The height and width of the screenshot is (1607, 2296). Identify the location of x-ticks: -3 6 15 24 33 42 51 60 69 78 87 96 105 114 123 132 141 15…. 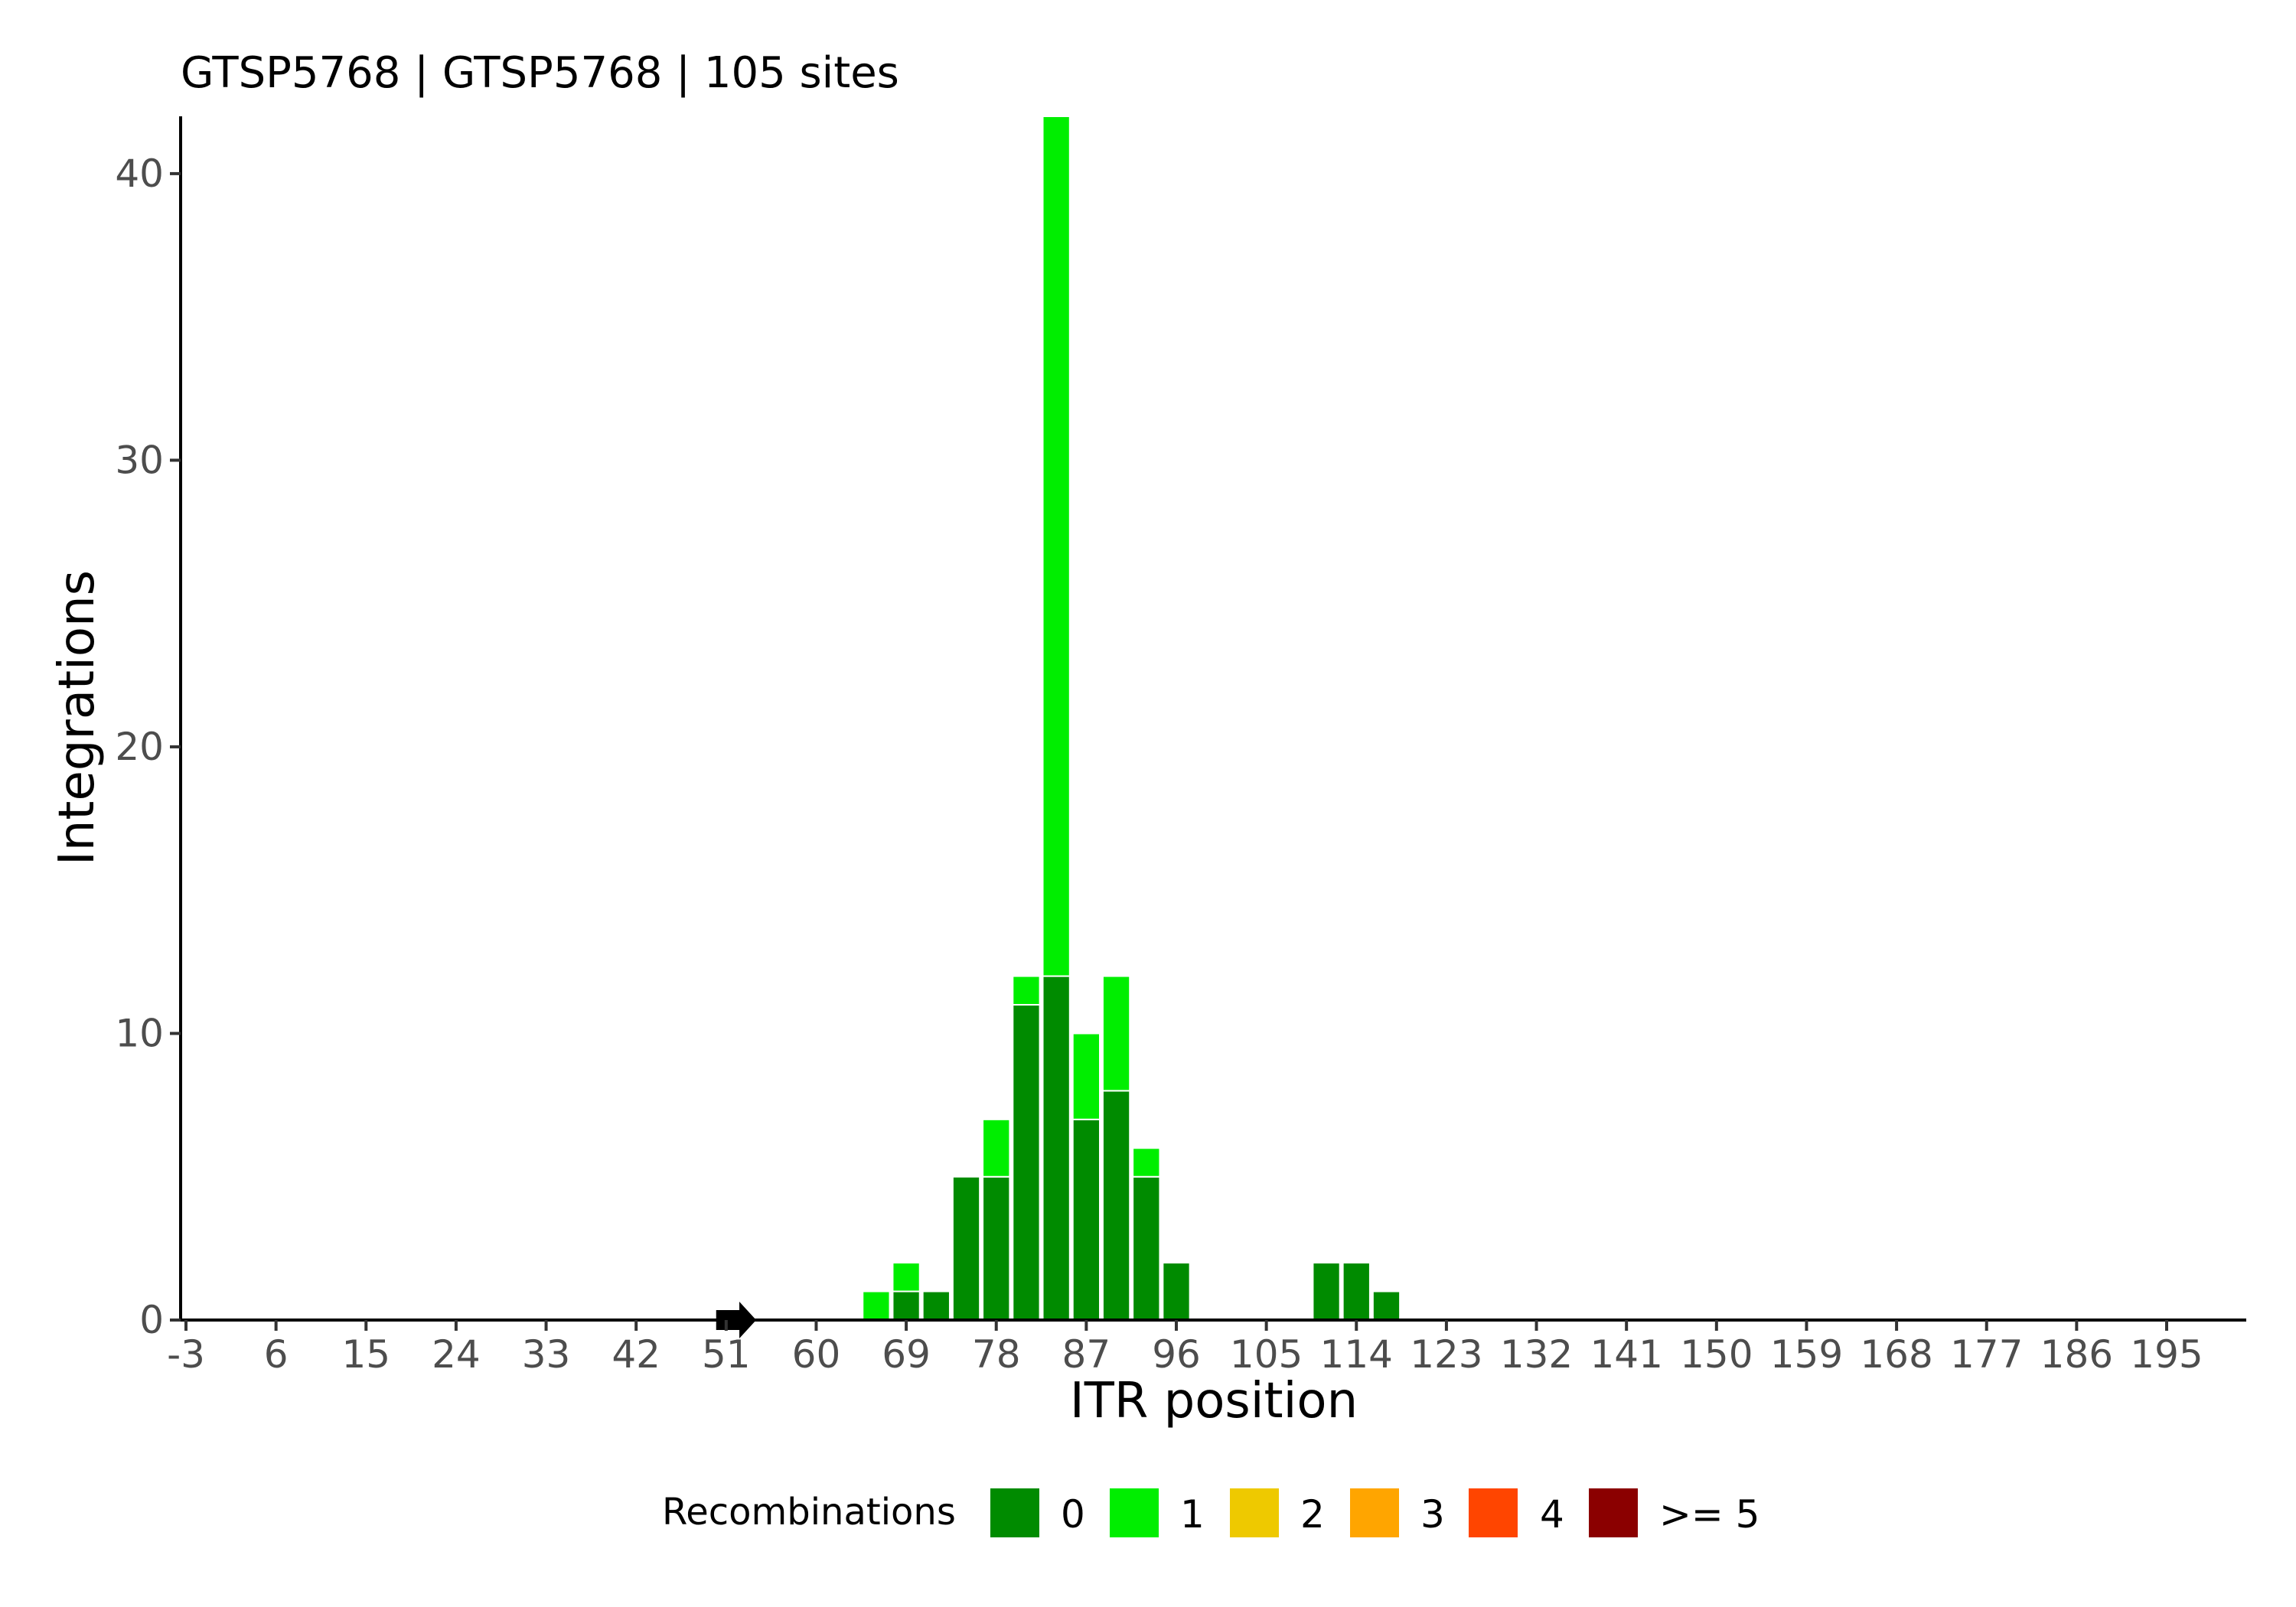
(1185, 1348).